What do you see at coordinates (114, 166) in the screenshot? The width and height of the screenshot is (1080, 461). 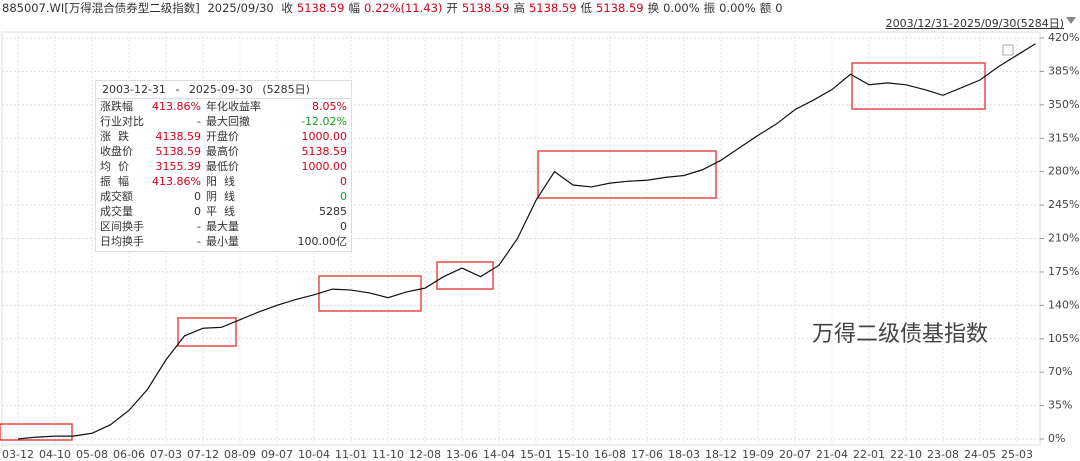 I see `stat-label: 均 价` at bounding box center [114, 166].